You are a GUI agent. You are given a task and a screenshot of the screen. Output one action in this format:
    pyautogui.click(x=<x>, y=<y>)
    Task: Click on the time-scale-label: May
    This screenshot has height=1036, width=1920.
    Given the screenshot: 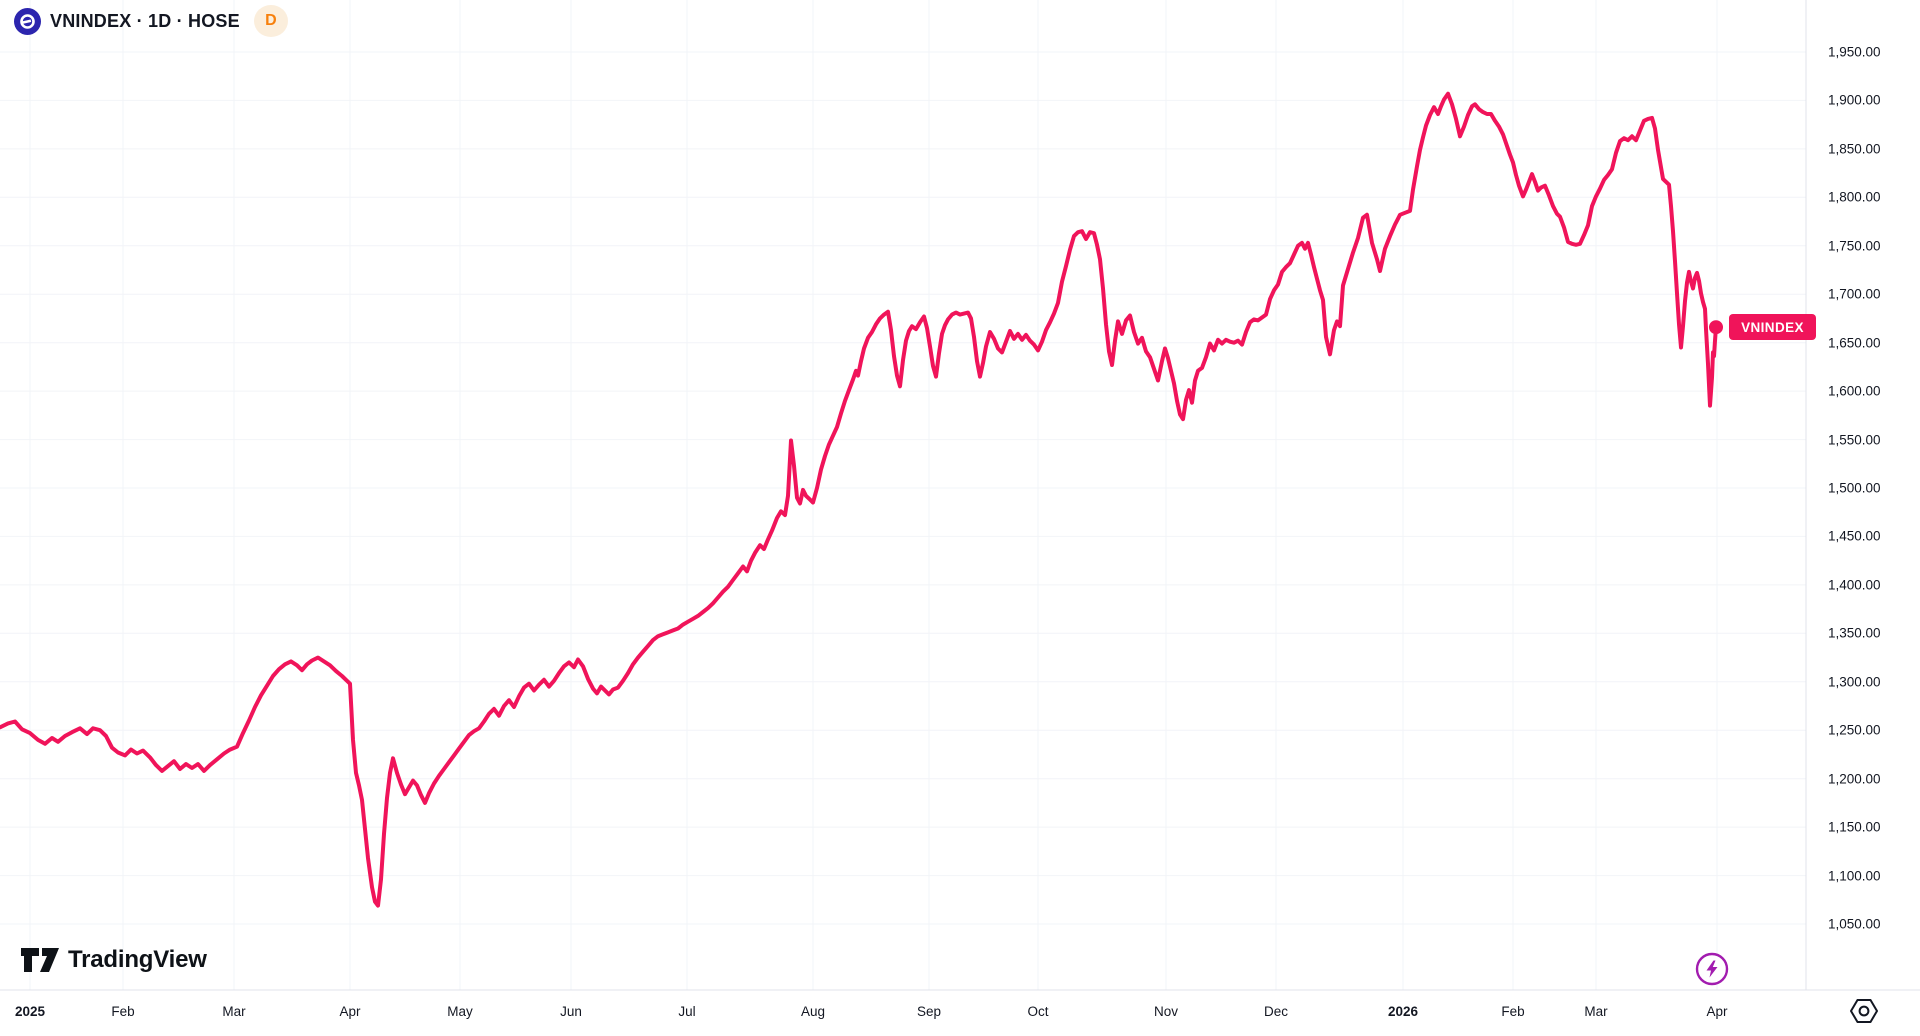 What is the action you would take?
    pyautogui.click(x=460, y=1011)
    